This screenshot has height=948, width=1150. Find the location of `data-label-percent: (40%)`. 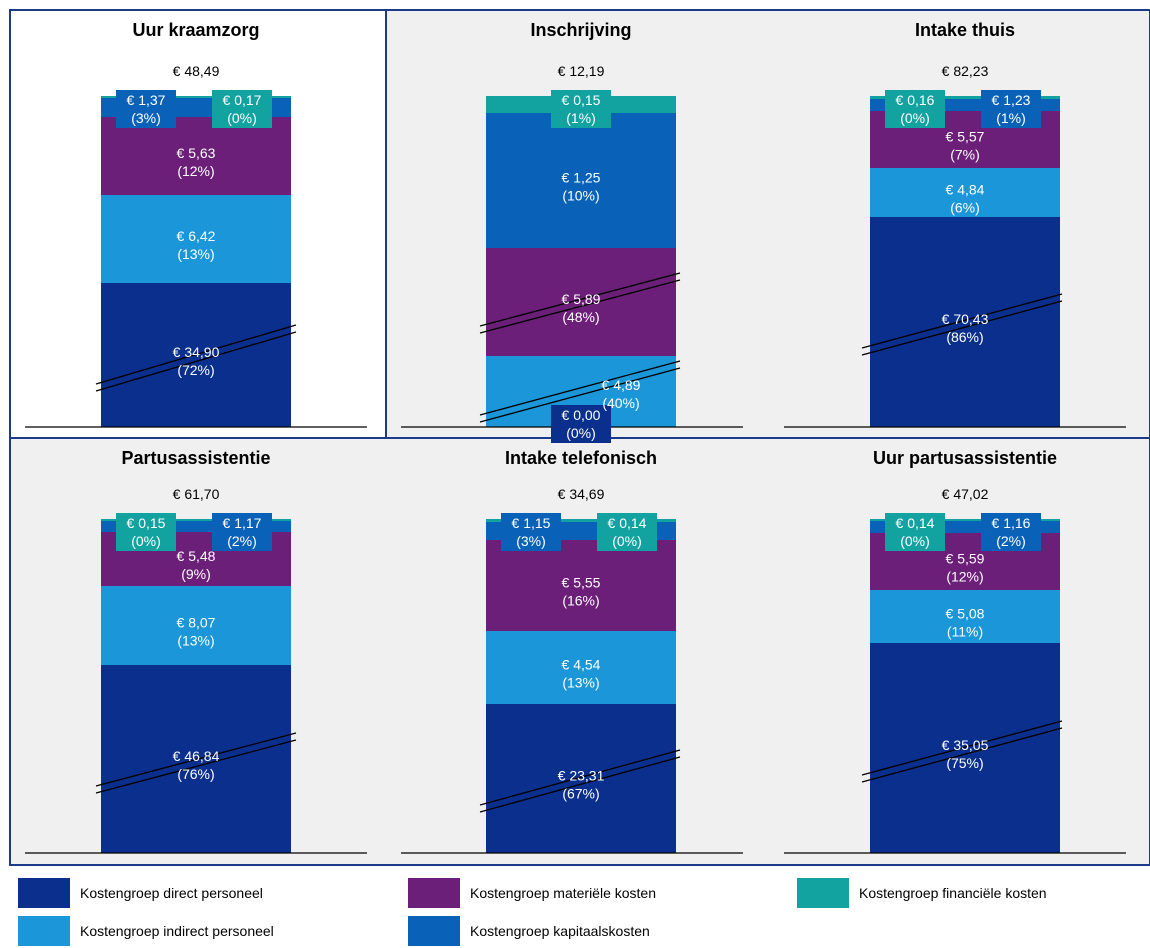

data-label-percent: (40%) is located at coordinates (620, 403).